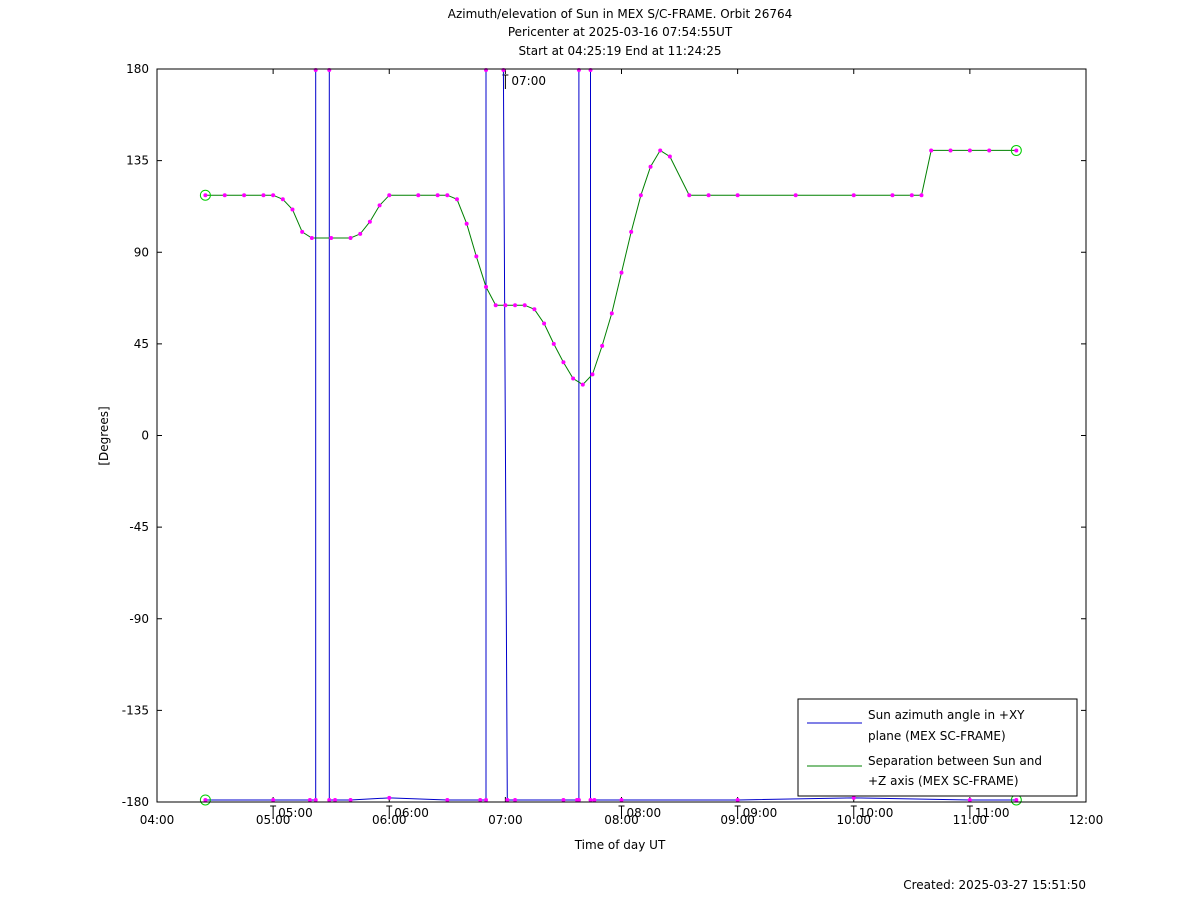  What do you see at coordinates (955, 761) in the screenshot?
I see `legend-label-separation-1: Separation between Sun and` at bounding box center [955, 761].